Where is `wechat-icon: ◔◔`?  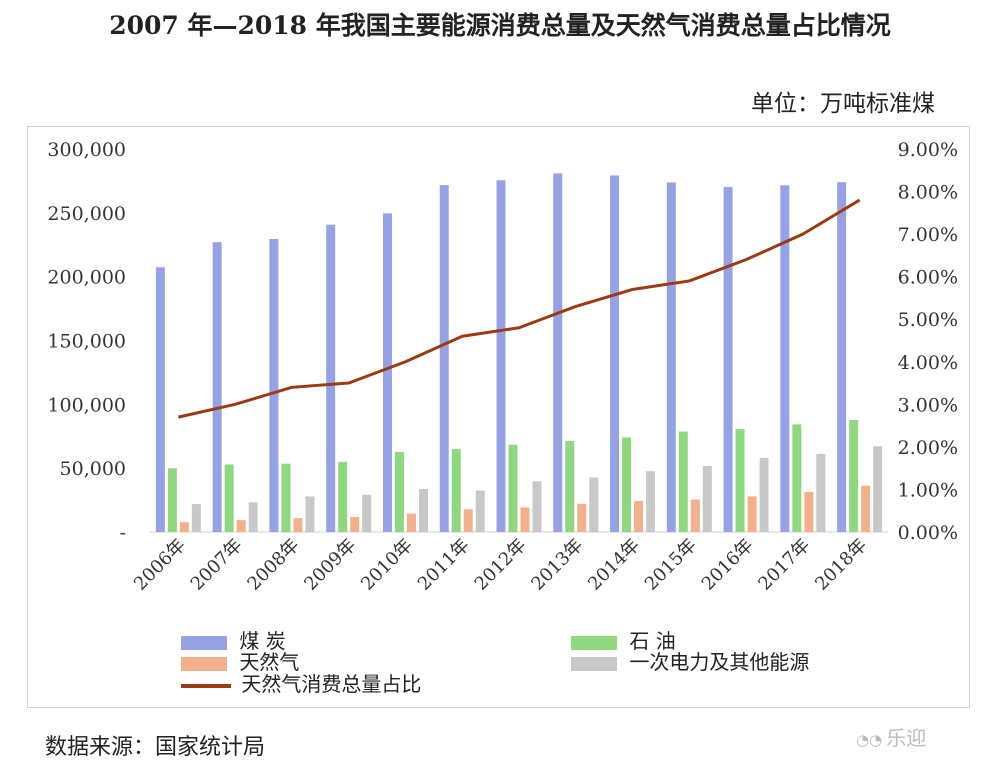 wechat-icon: ◔◔ is located at coordinates (869, 740).